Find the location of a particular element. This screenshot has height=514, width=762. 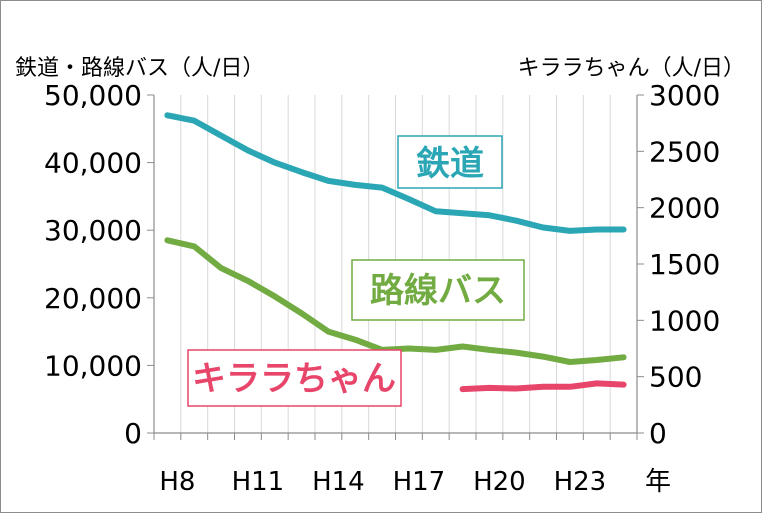

y-axis-title-left: 鉄道・路線バス（人/日） is located at coordinates (139, 68).